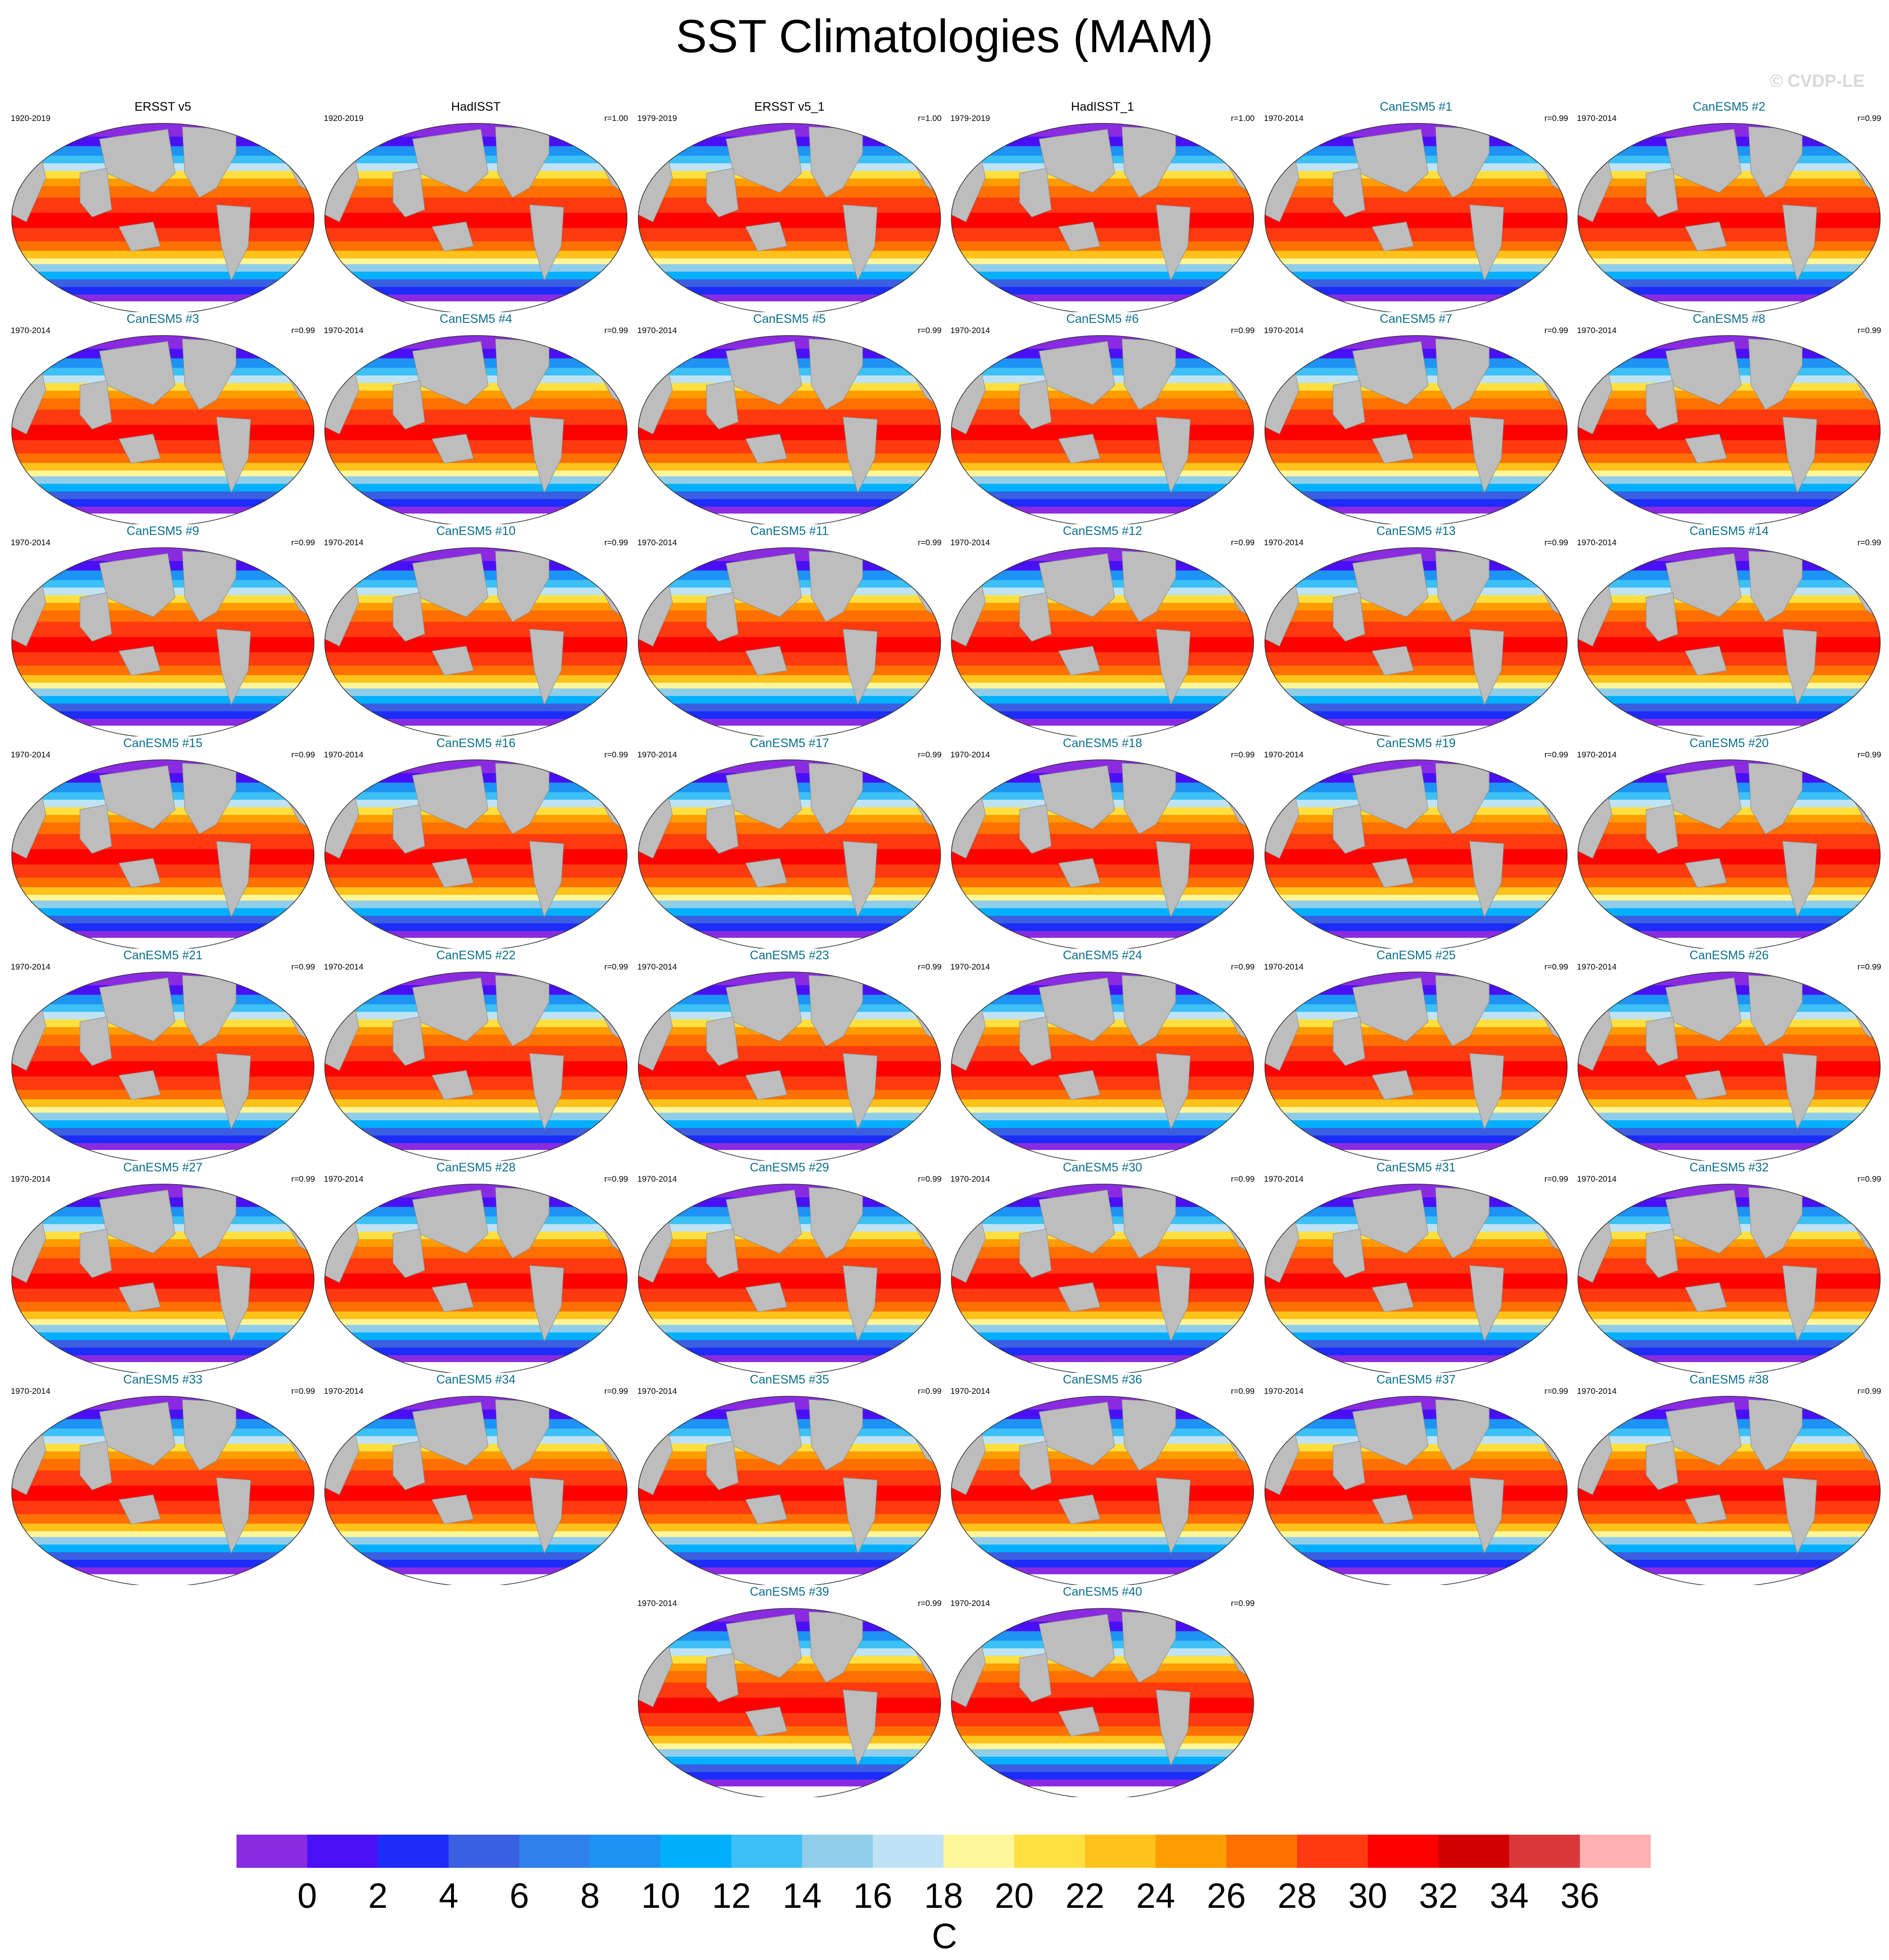  What do you see at coordinates (1729, 1267) in the screenshot?
I see `map-panel: CanESM5 #32 1970-2014 r=0.99` at bounding box center [1729, 1267].